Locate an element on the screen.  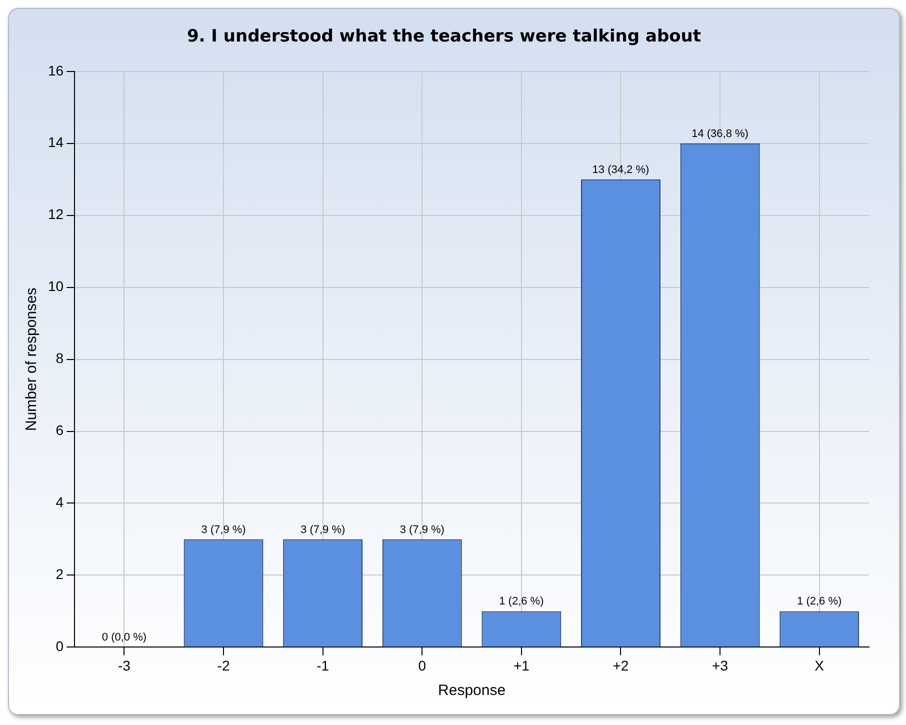
y-tick-label: 8 is located at coordinates (60, 358).